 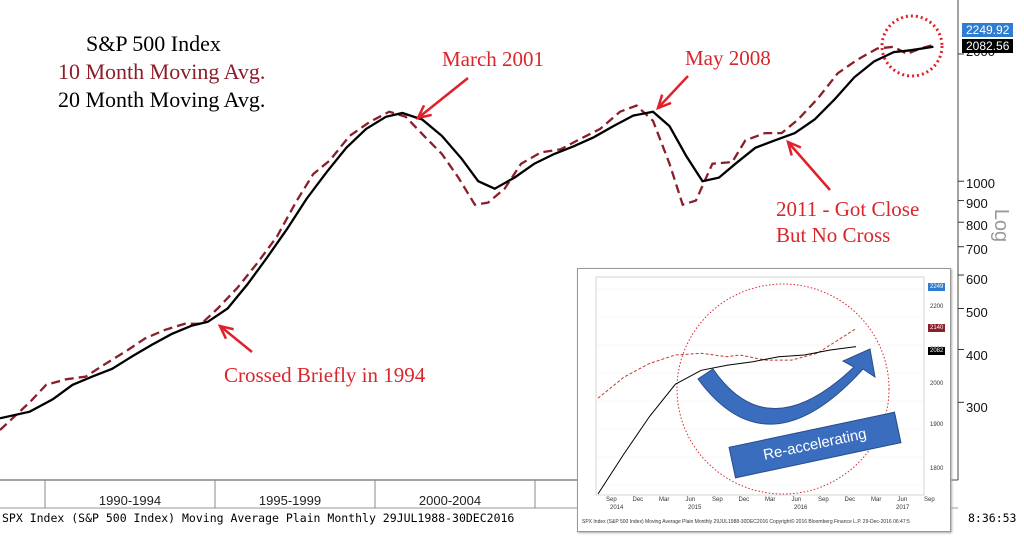 What do you see at coordinates (617, 508) in the screenshot?
I see `inset-x-year-2014: 2014` at bounding box center [617, 508].